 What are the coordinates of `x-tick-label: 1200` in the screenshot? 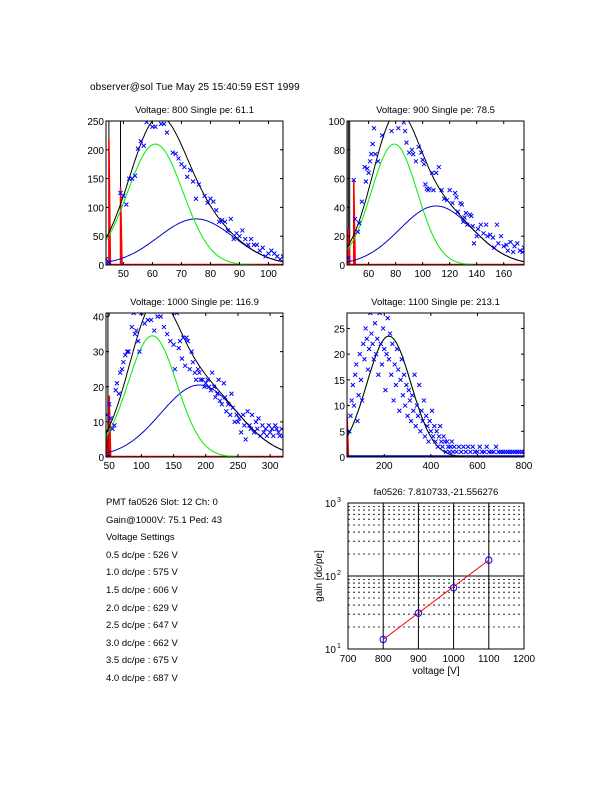 It's located at (524, 659).